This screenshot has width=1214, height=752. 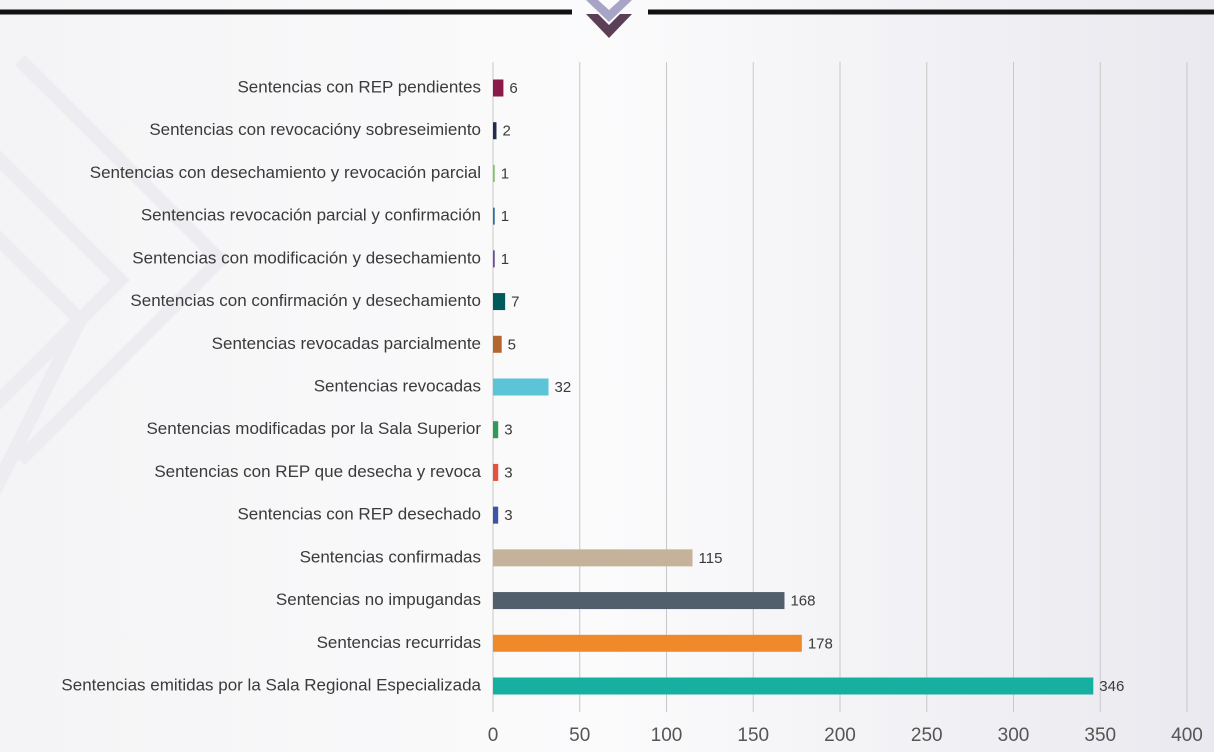 What do you see at coordinates (512, 344) in the screenshot?
I see `value-label: 5` at bounding box center [512, 344].